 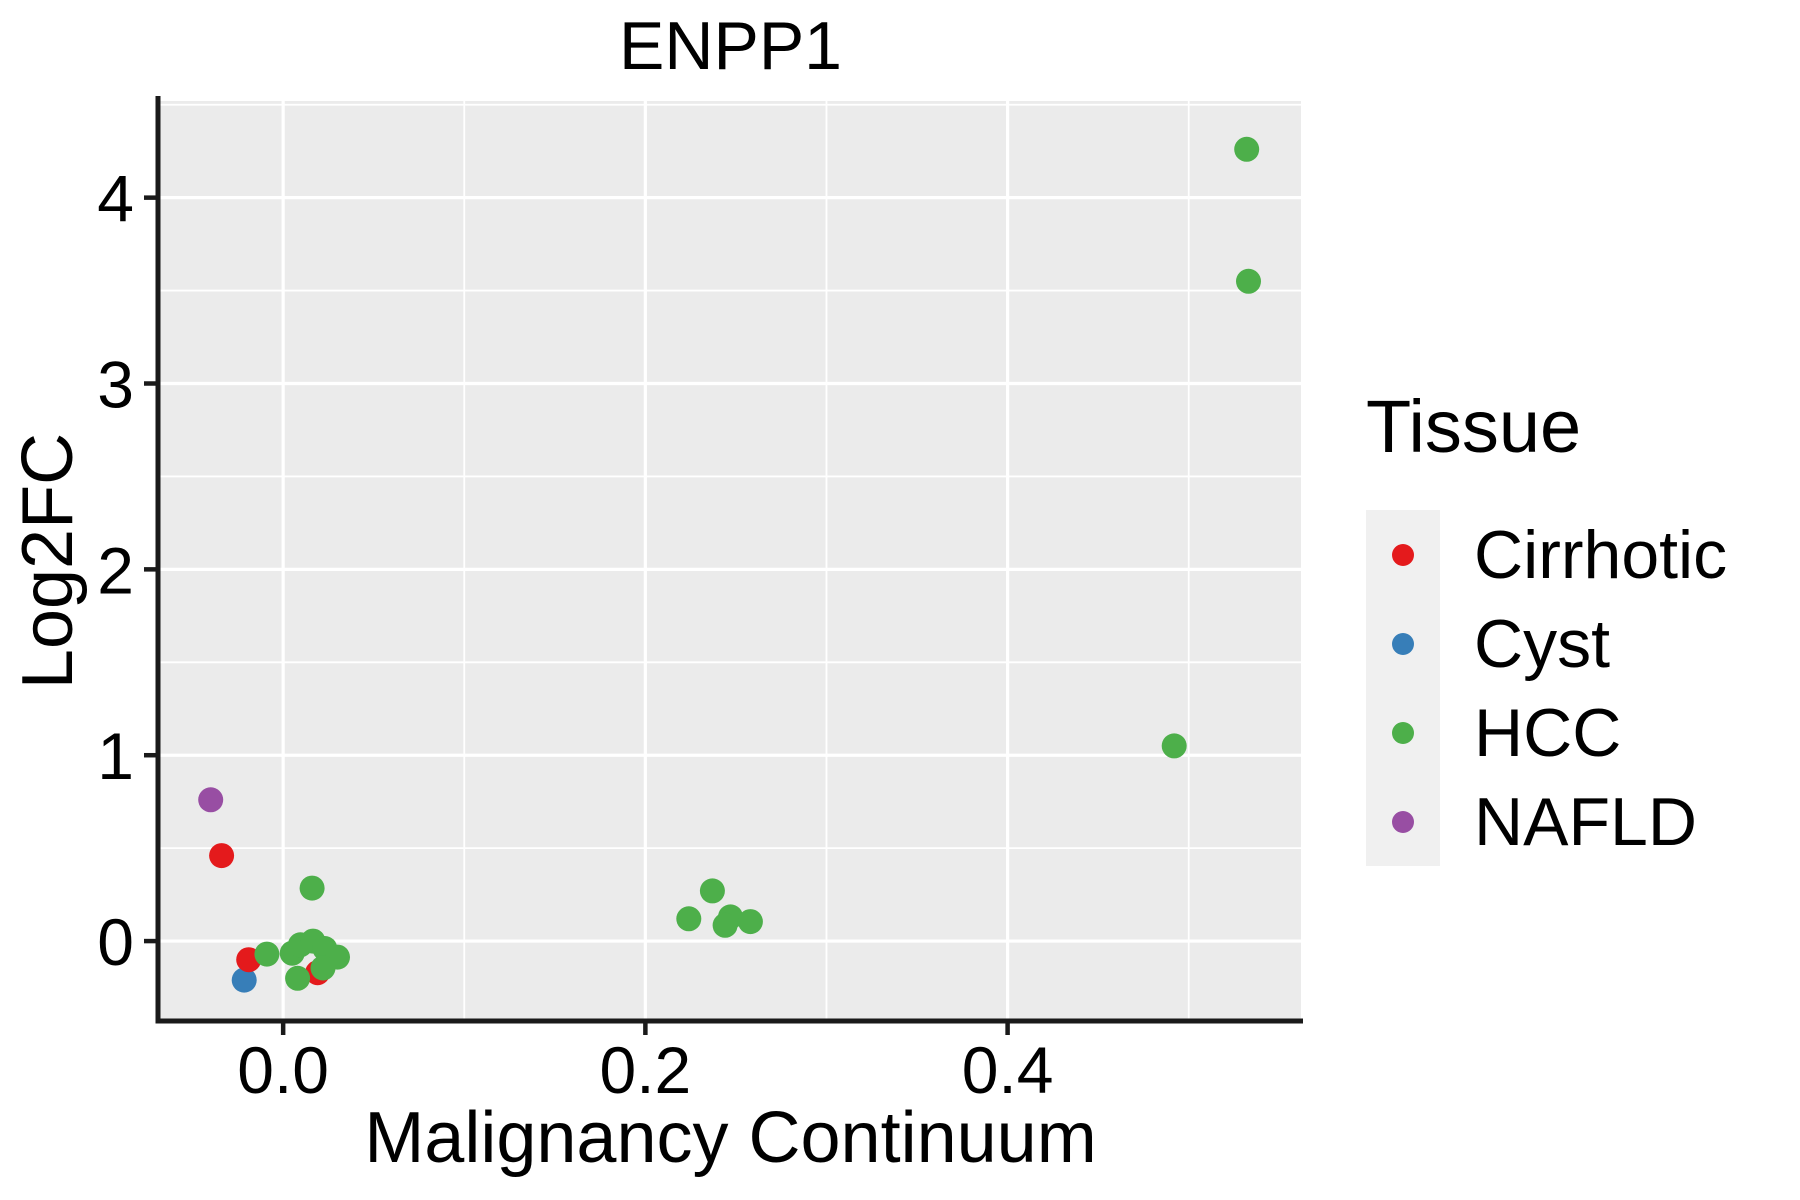 I want to click on y-axis-title-text: Log2FC, so click(x=48, y=561).